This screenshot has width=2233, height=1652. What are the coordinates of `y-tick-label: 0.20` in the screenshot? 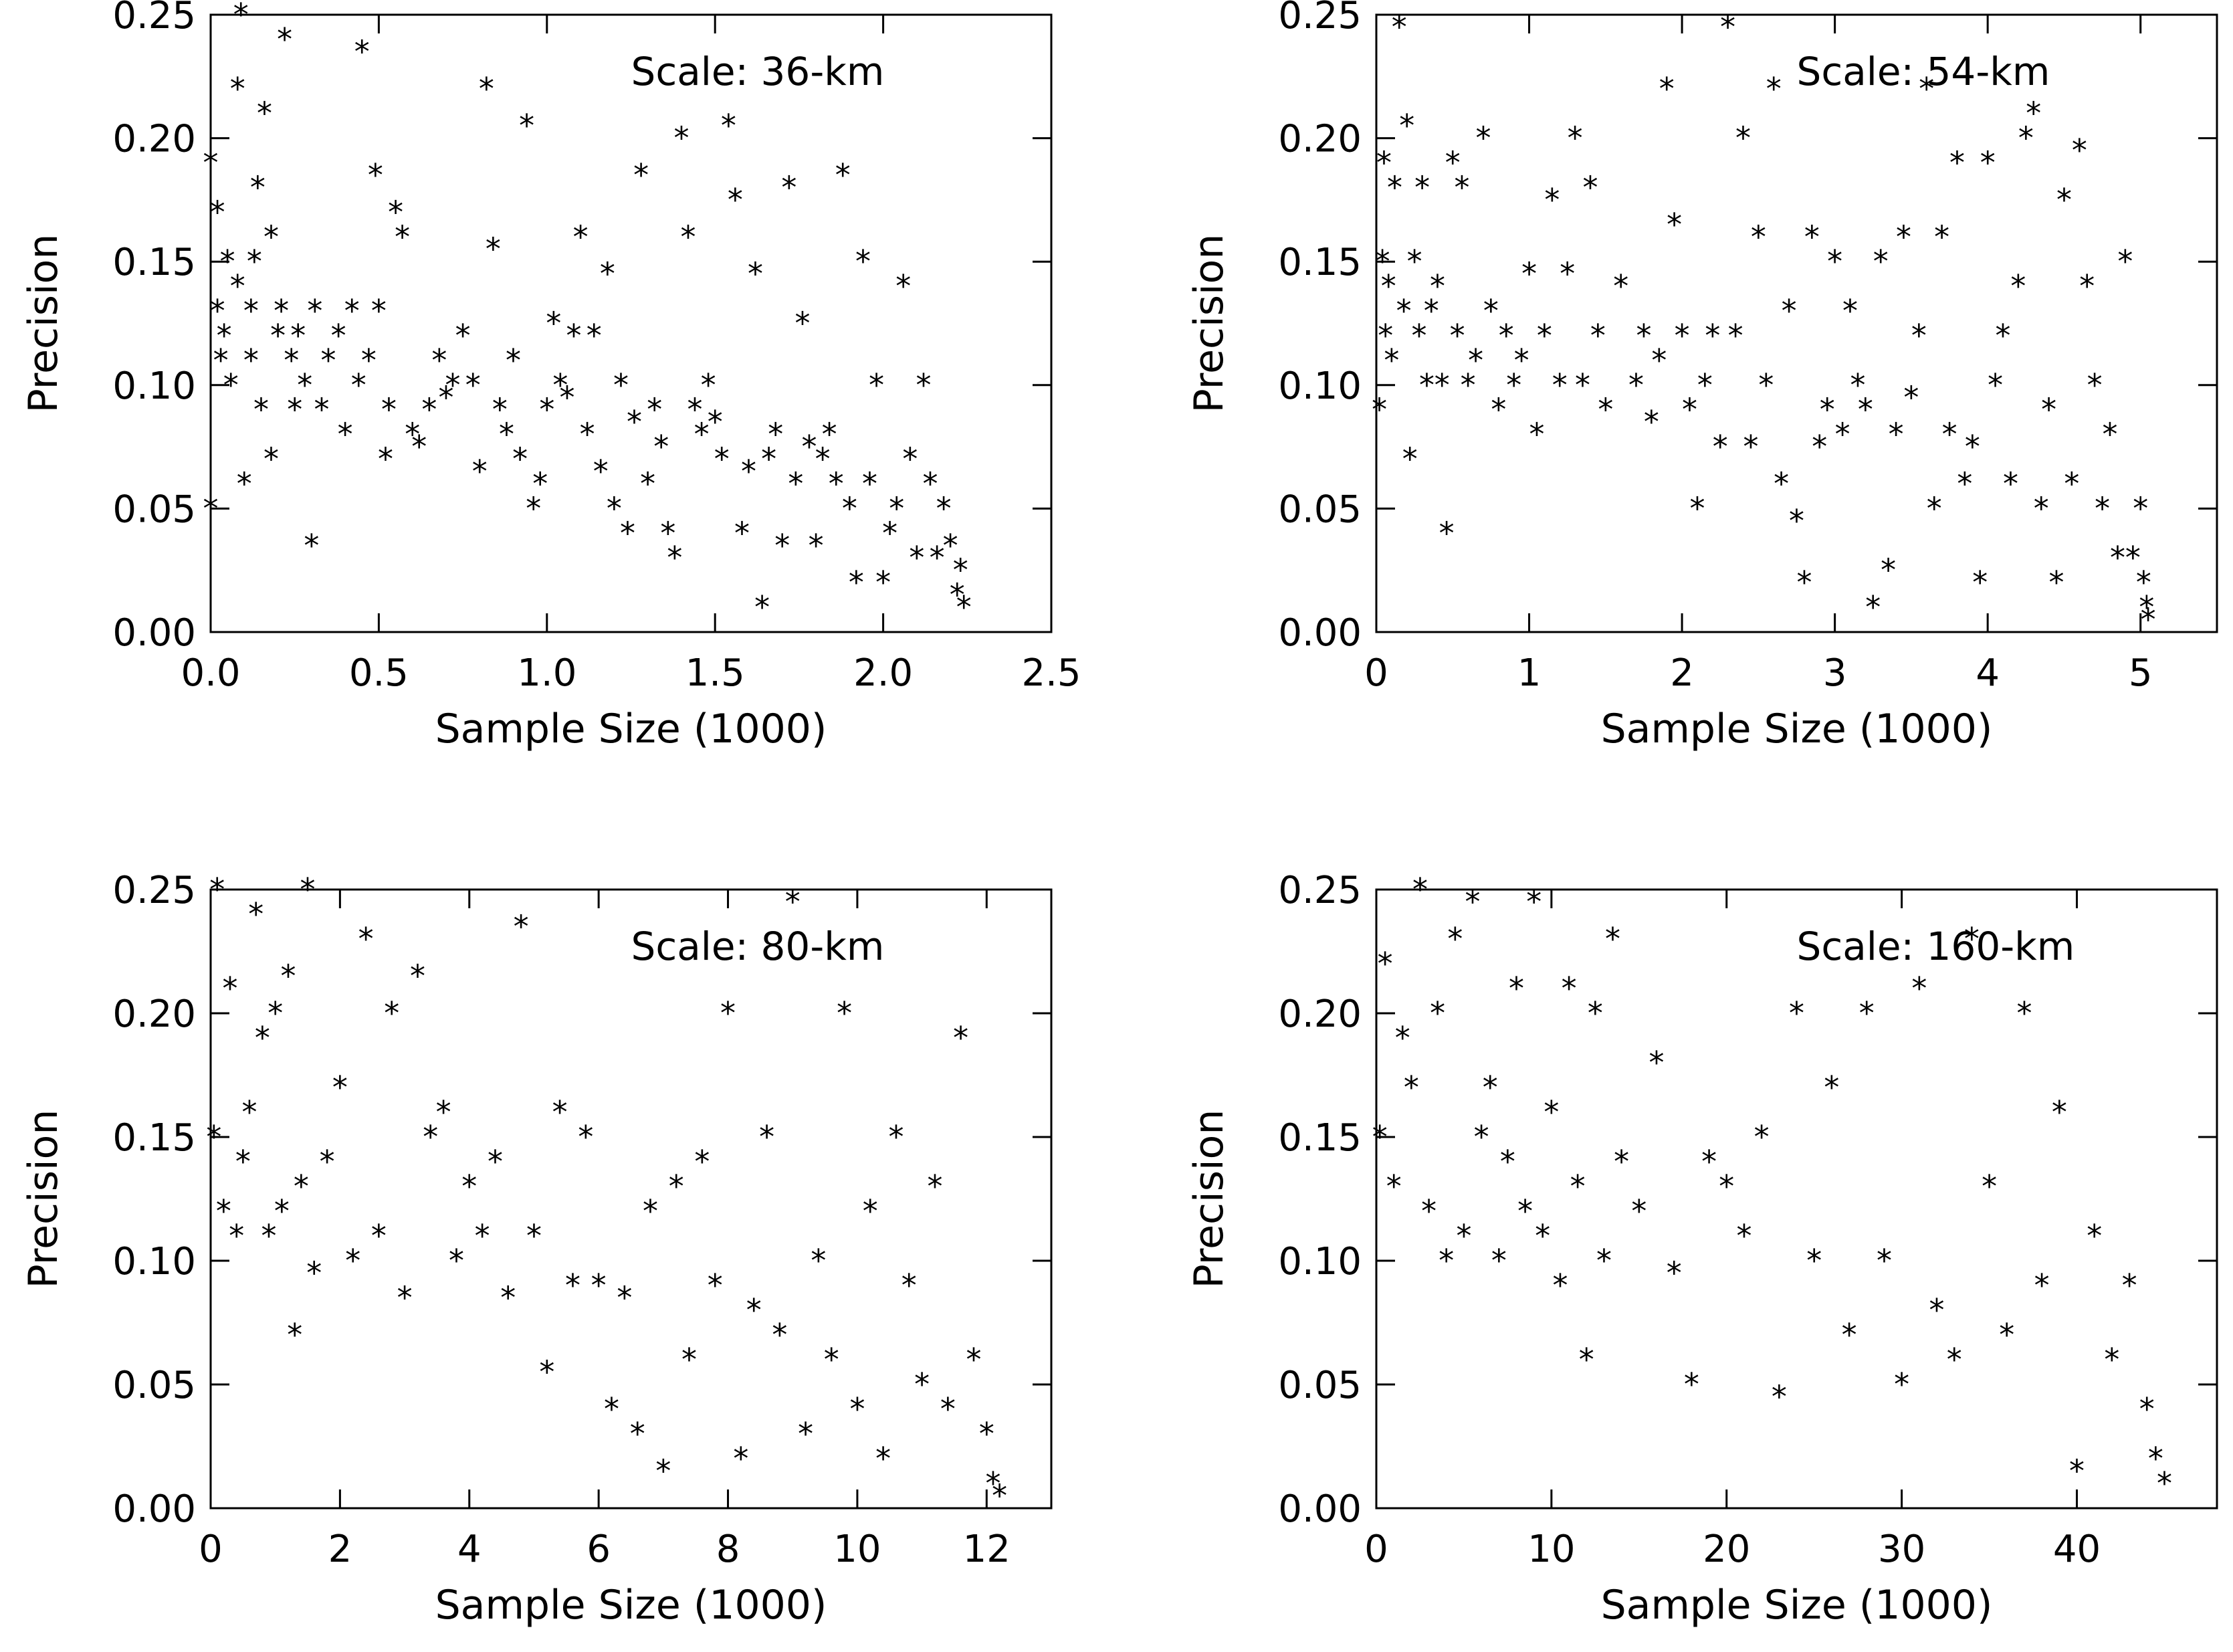 It's located at (154, 1014).